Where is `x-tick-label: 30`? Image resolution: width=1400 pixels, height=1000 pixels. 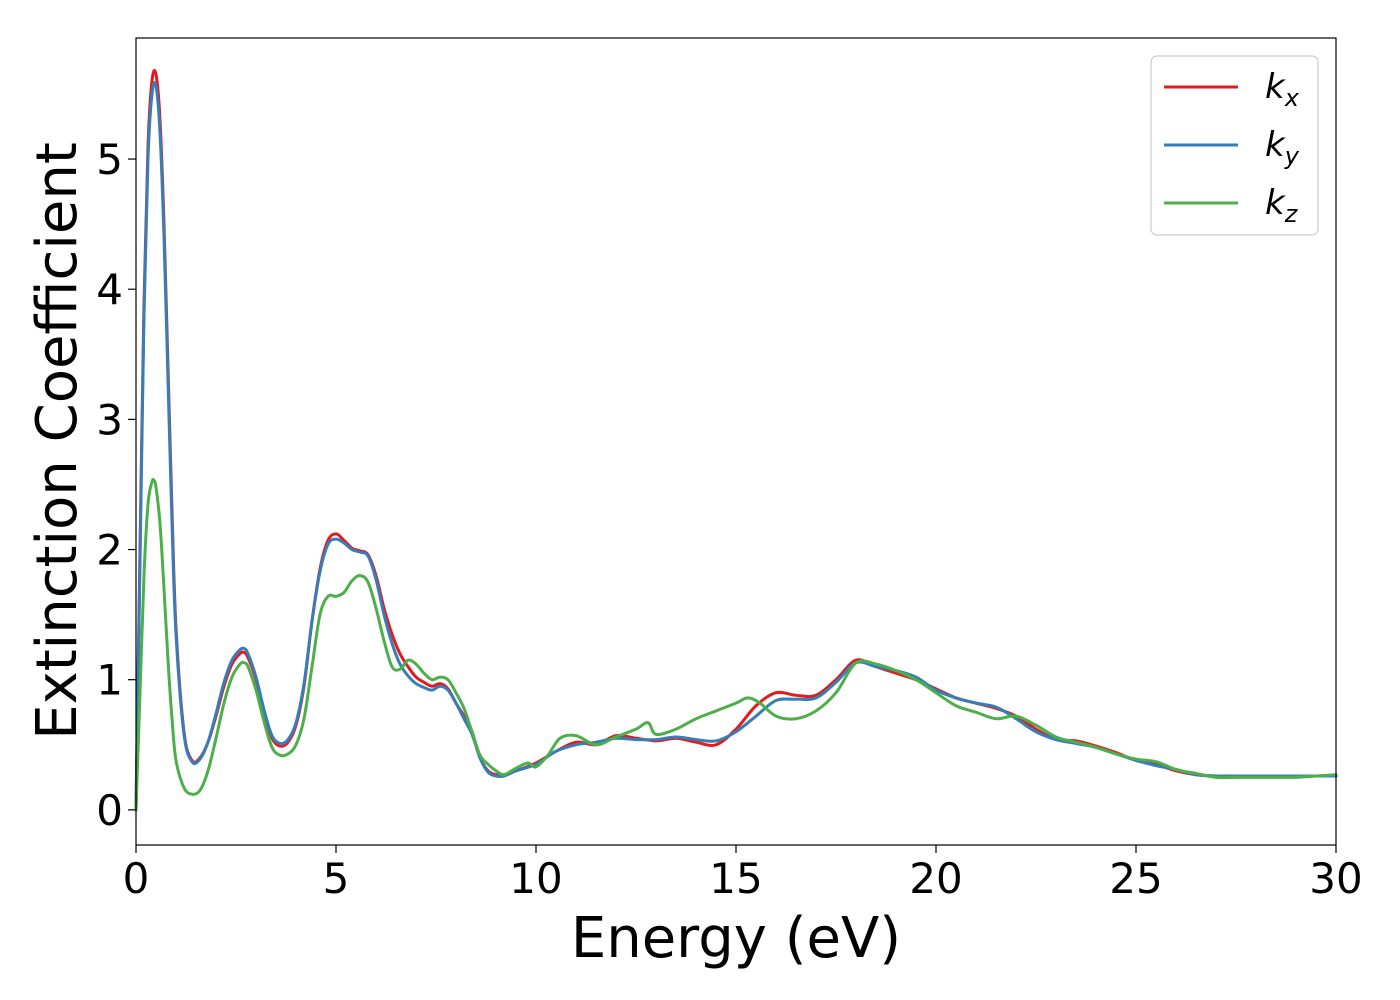
x-tick-label: 30 is located at coordinates (1335, 878).